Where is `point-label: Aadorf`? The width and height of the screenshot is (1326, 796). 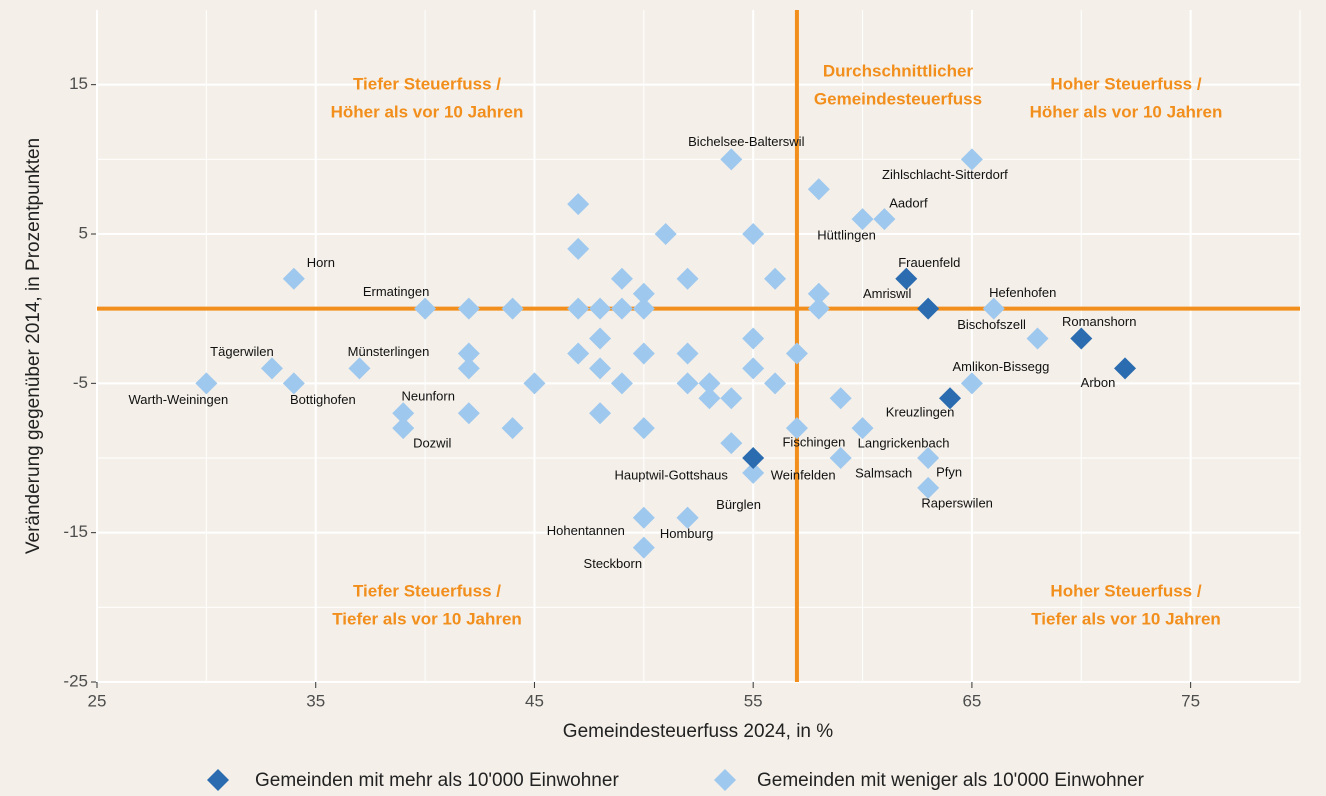 point-label: Aadorf is located at coordinates (908, 203).